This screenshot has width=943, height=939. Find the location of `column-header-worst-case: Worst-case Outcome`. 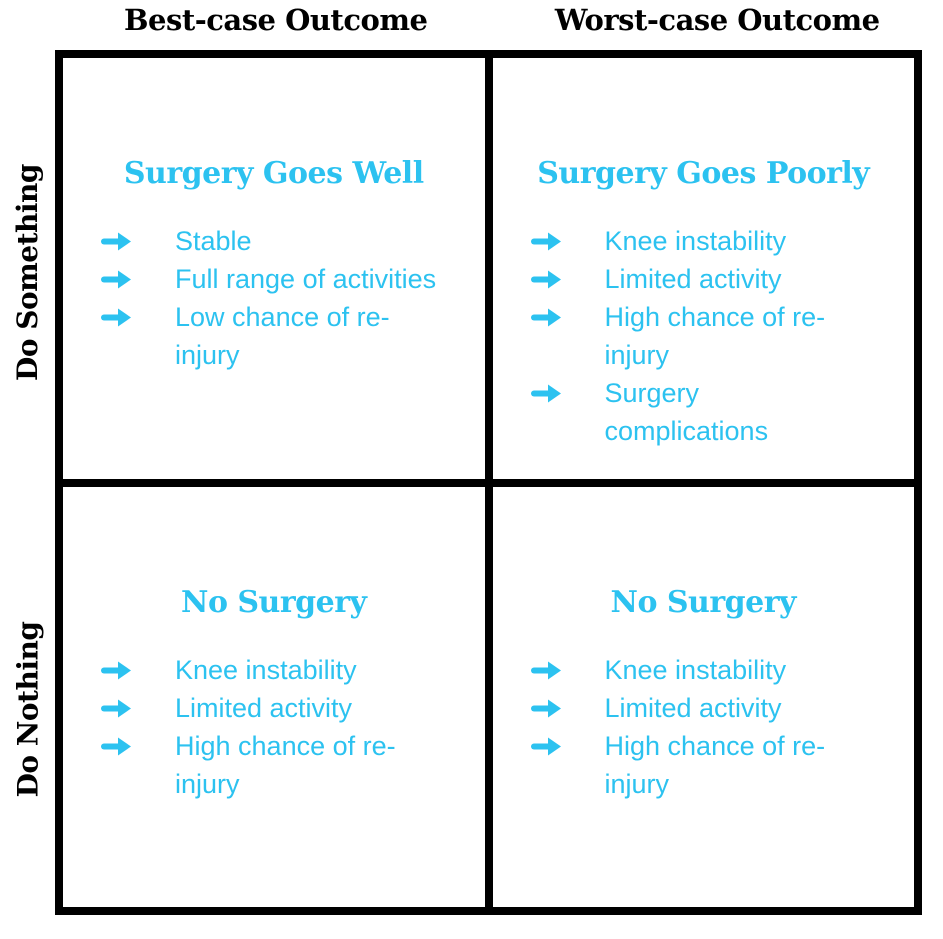

column-header-worst-case: Worst-case Outcome is located at coordinates (717, 20).